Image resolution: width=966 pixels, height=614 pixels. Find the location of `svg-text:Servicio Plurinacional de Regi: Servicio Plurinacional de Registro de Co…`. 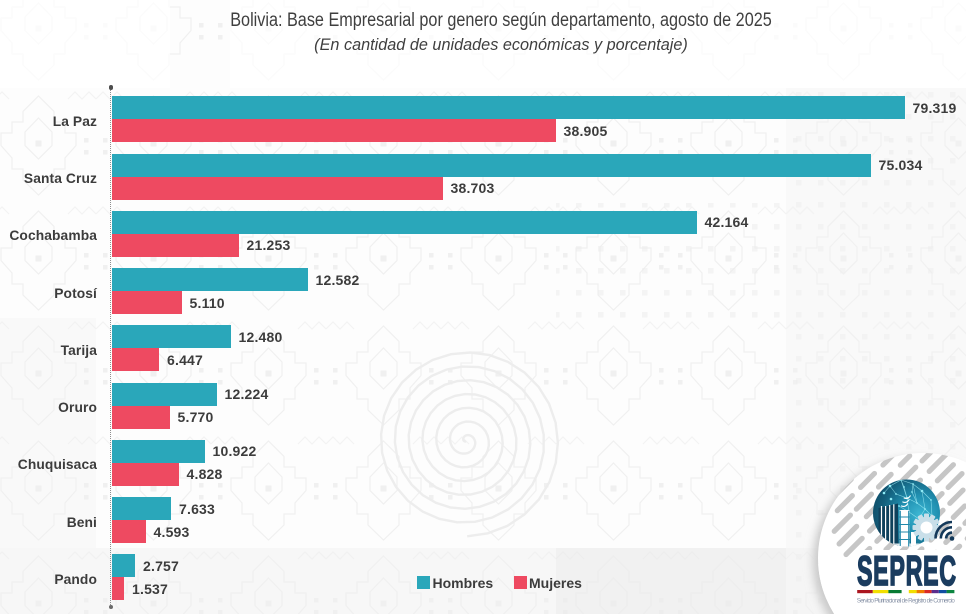

svg-text:Servicio Plurinacional de Regi: Servicio Plurinacional de Registro de Co… is located at coordinates (906, 601).